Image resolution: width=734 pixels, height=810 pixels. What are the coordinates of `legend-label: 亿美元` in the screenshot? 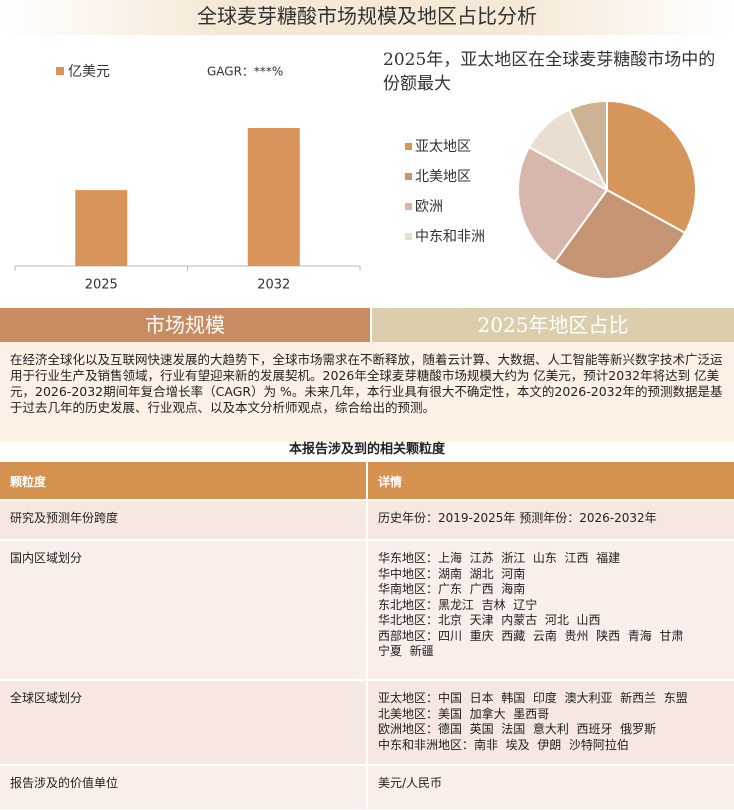 It's located at (89, 72).